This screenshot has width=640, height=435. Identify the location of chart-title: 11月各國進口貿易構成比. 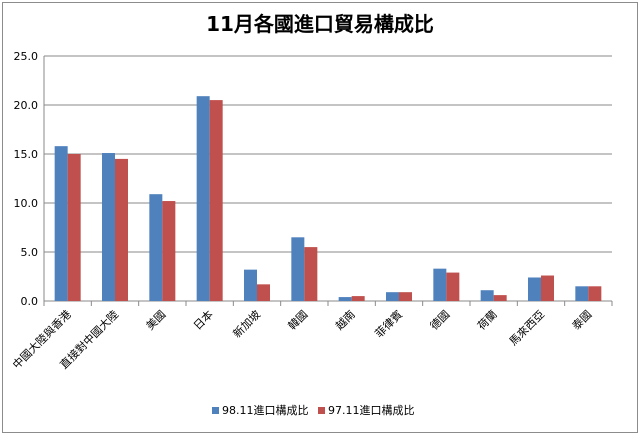
(320, 24).